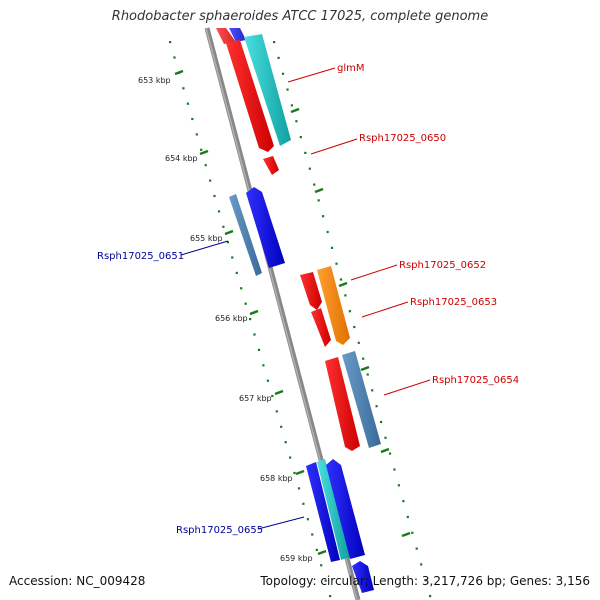  What do you see at coordinates (77, 581) in the screenshot?
I see `accession-label: Accession: NC_009428` at bounding box center [77, 581].